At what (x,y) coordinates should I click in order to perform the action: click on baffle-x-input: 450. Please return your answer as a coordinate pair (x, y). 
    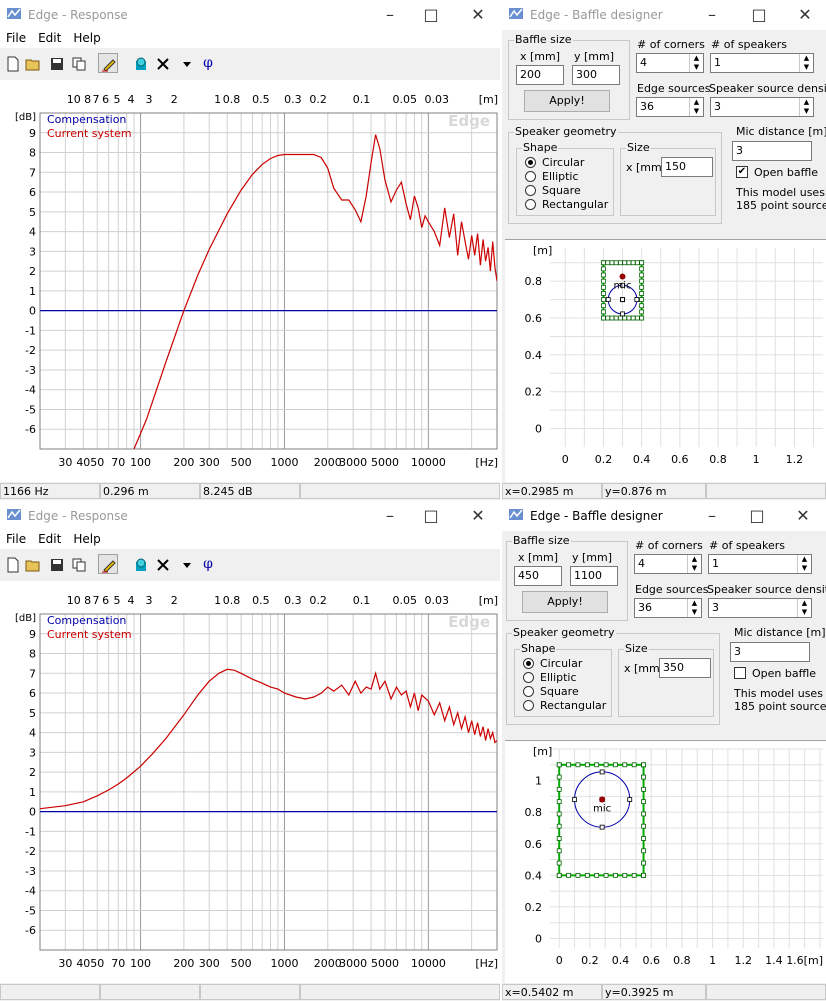
    Looking at the image, I should click on (538, 576).